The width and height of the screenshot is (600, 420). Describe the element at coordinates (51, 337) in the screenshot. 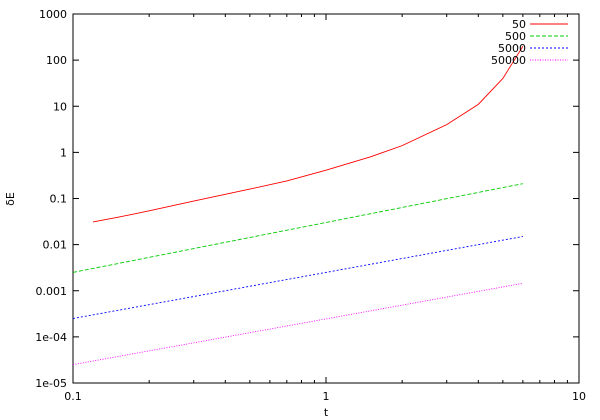

I see `y-tick-label: 1e-04` at that location.